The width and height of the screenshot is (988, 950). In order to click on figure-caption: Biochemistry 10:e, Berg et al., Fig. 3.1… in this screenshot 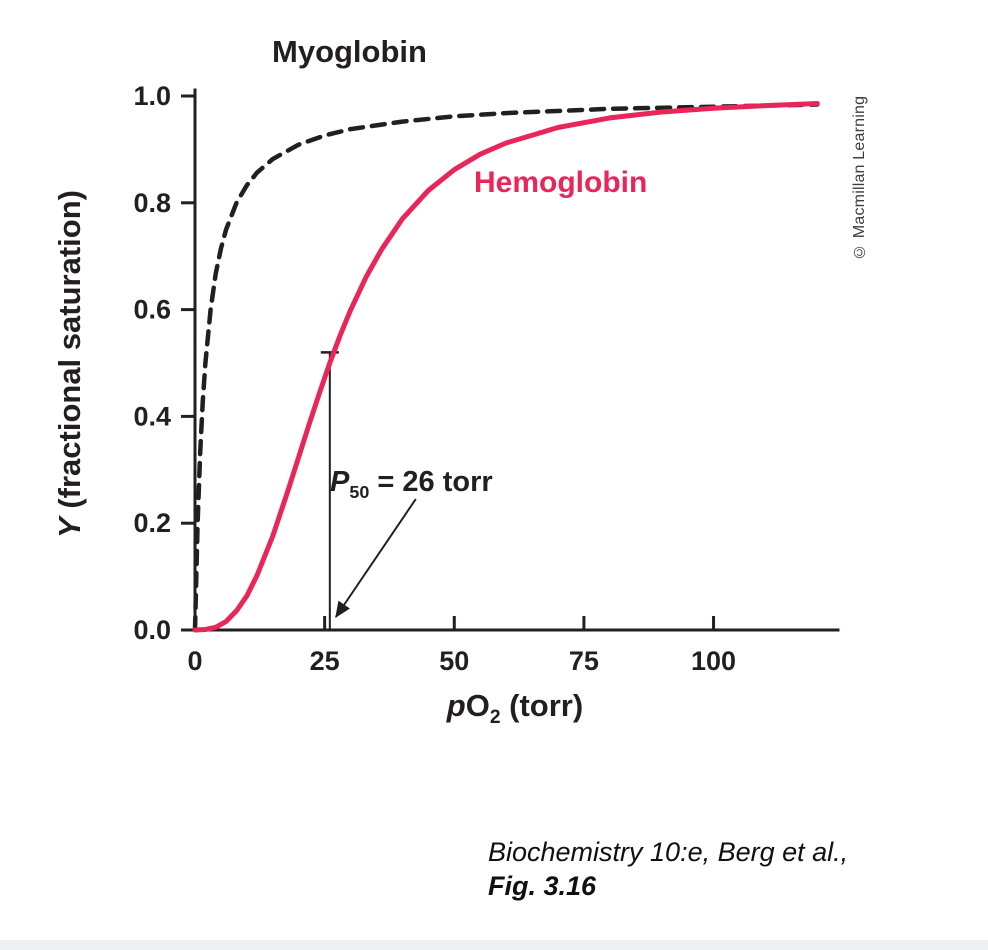, I will do `click(668, 870)`.